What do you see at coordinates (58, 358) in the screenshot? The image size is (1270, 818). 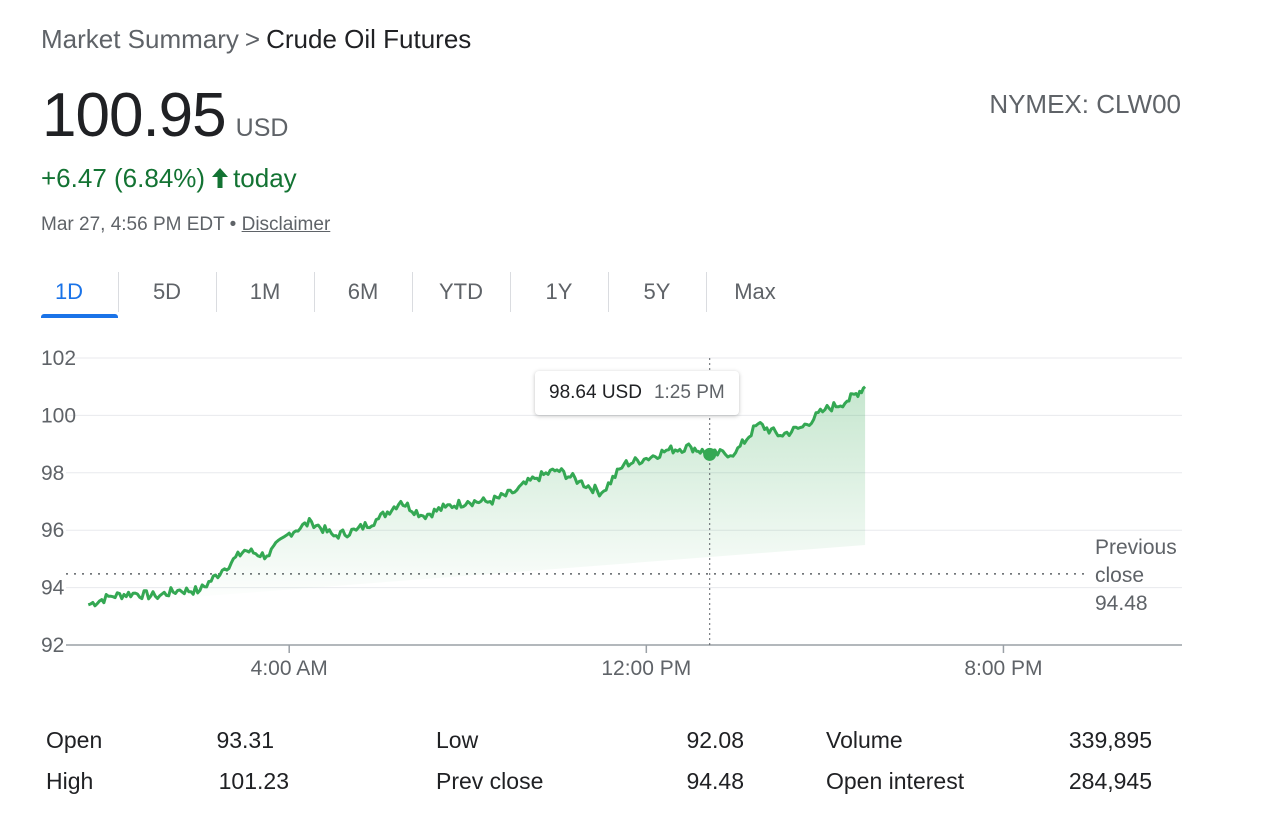 I see `y-tick-label: 102` at bounding box center [58, 358].